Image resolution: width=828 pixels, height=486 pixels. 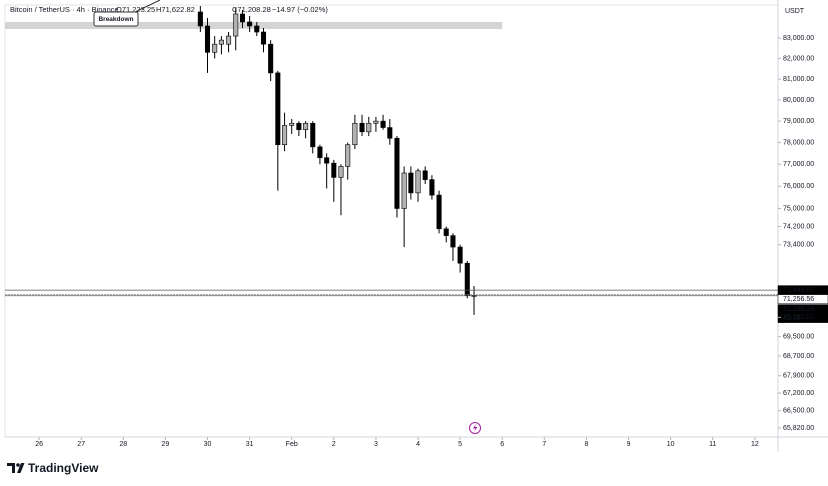 What do you see at coordinates (798, 393) in the screenshot?
I see `y-tick-label: 67,200.00` at bounding box center [798, 393].